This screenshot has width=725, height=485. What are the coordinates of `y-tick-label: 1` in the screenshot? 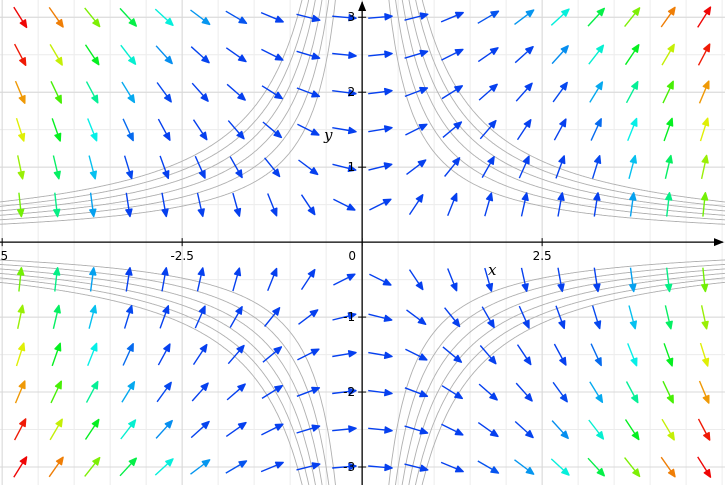 It's located at (351, 167).